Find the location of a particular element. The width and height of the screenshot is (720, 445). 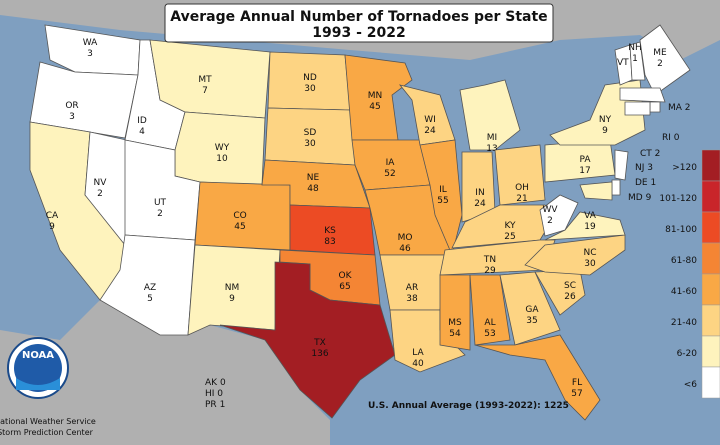

legend-label: <6 is located at coordinates (691, 385).